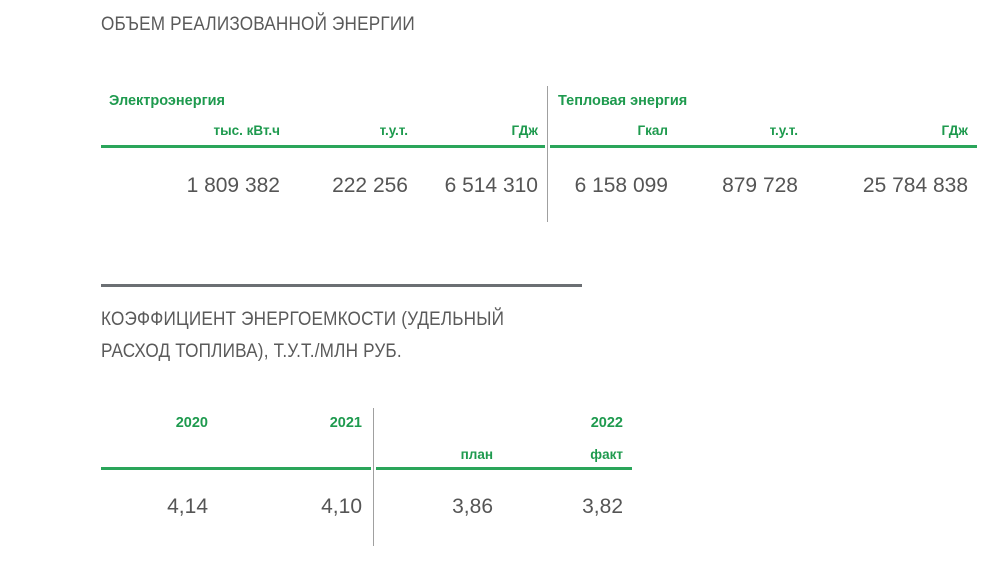 The height and width of the screenshot is (573, 997). I want to click on energy-intensity-title-line2: РАСХОД ТОПЛИВА), Т.У.Т./МЛН РУБ., so click(251, 351).